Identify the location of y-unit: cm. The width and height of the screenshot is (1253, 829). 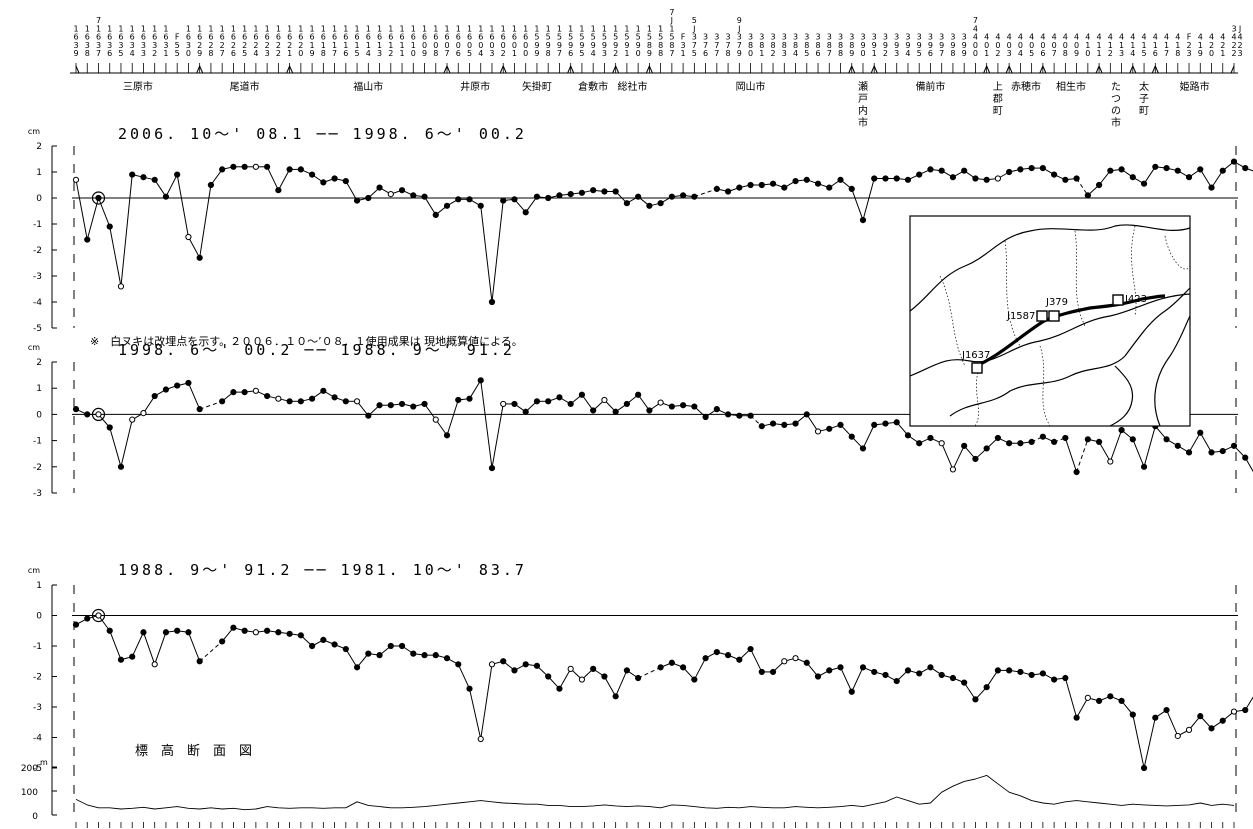
(34, 347).